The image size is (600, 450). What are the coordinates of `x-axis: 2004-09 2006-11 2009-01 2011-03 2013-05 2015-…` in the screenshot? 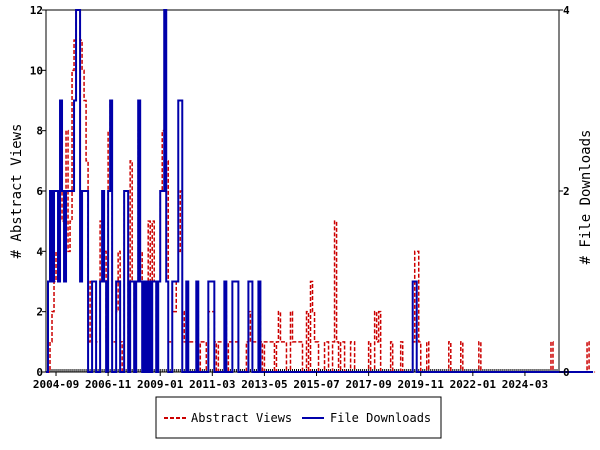 It's located at (290, 381).